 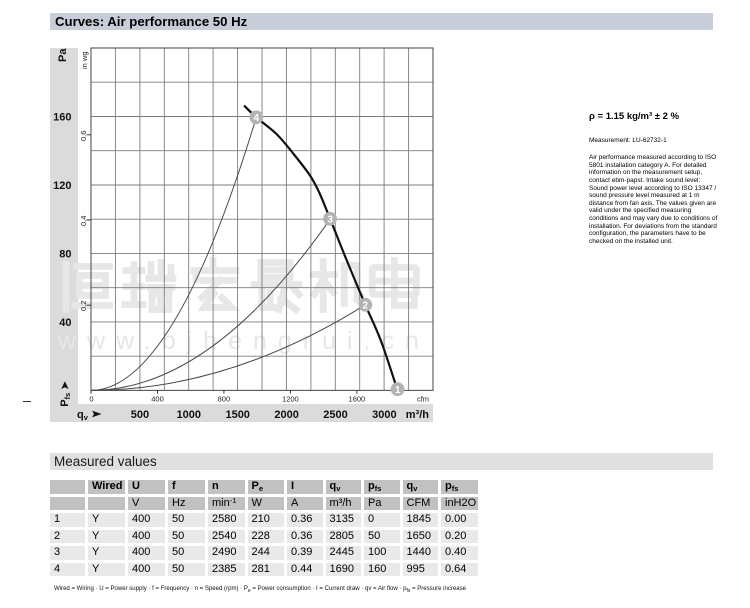 What do you see at coordinates (83, 136) in the screenshot?
I see `svg-text: 0.6` at bounding box center [83, 136].